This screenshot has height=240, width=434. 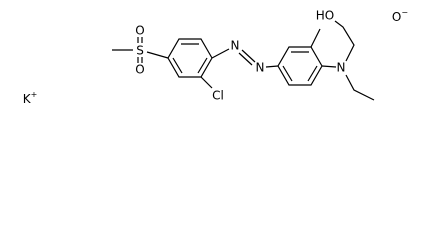 I want to click on atom-label: Cl, so click(x=218, y=96).